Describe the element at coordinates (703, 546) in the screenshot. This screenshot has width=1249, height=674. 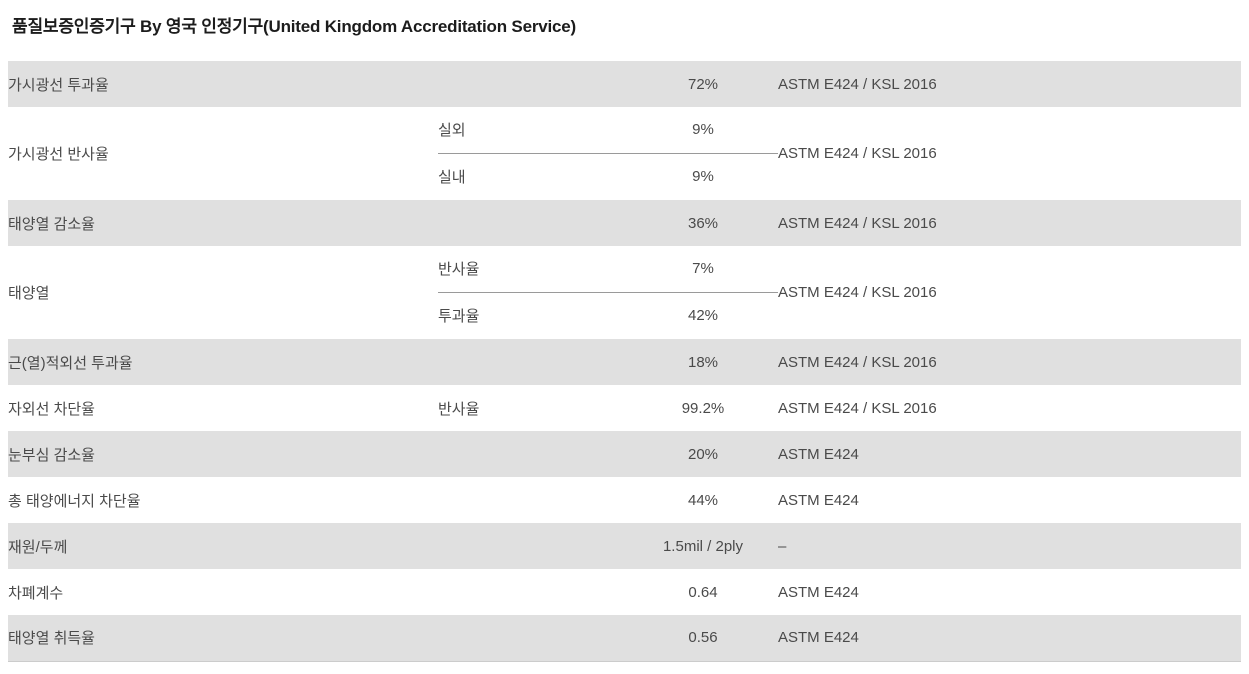
I see `row-value: 1.5mil / 2ply` at that location.